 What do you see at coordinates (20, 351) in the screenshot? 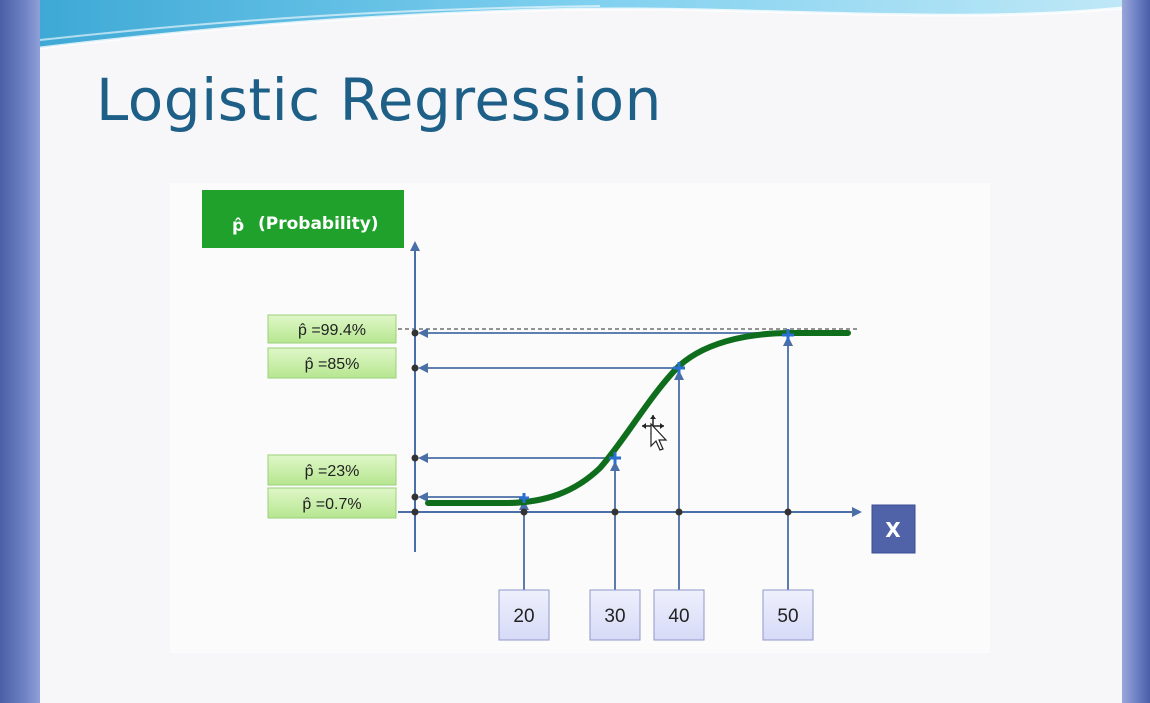
I see `window-frame-left` at bounding box center [20, 351].